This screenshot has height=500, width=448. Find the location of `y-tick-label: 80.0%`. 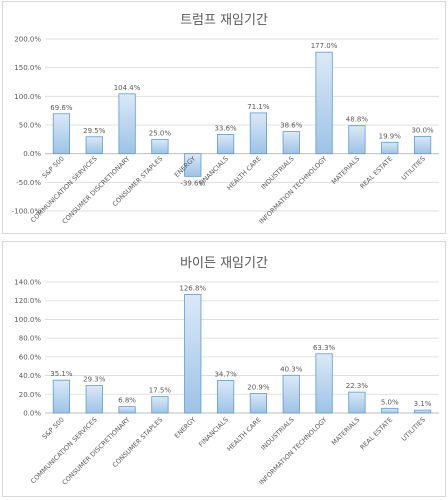

y-tick-label: 80.0% is located at coordinates (30, 339).